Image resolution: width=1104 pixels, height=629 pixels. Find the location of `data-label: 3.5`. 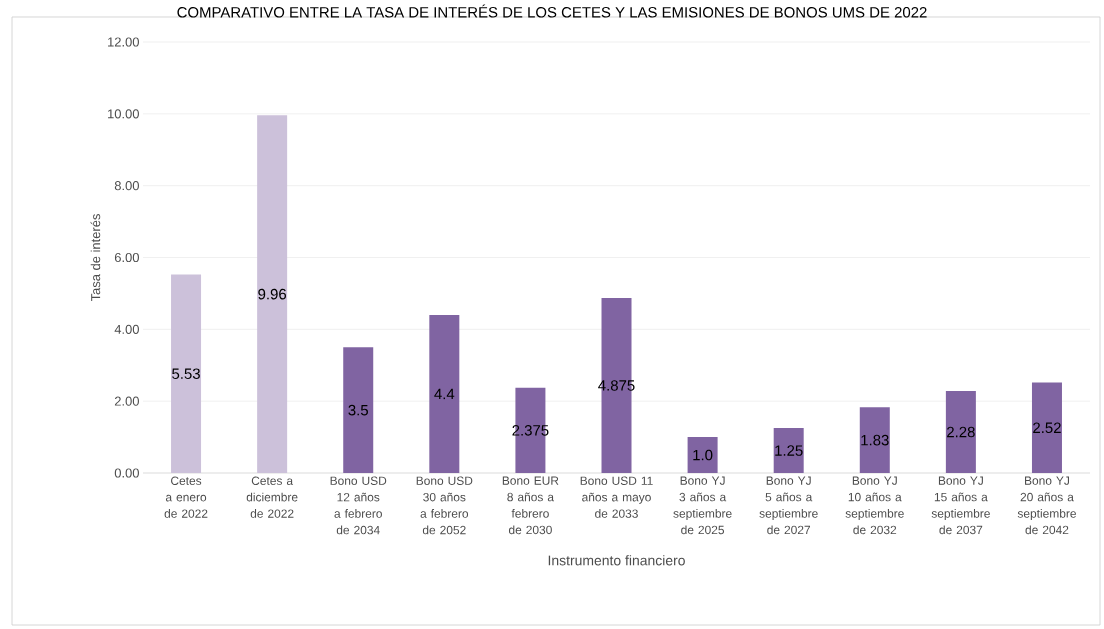

data-label: 3.5 is located at coordinates (358, 410).